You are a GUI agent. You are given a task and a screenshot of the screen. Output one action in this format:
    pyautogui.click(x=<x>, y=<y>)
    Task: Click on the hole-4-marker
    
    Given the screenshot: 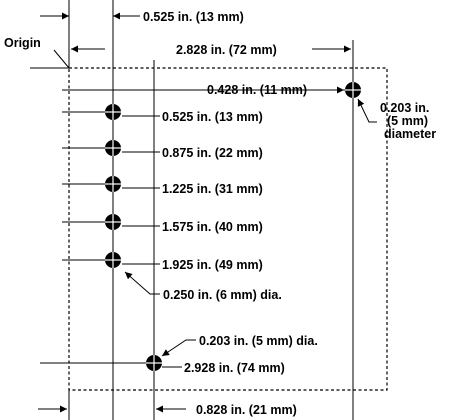 What is the action you would take?
    pyautogui.click(x=113, y=222)
    